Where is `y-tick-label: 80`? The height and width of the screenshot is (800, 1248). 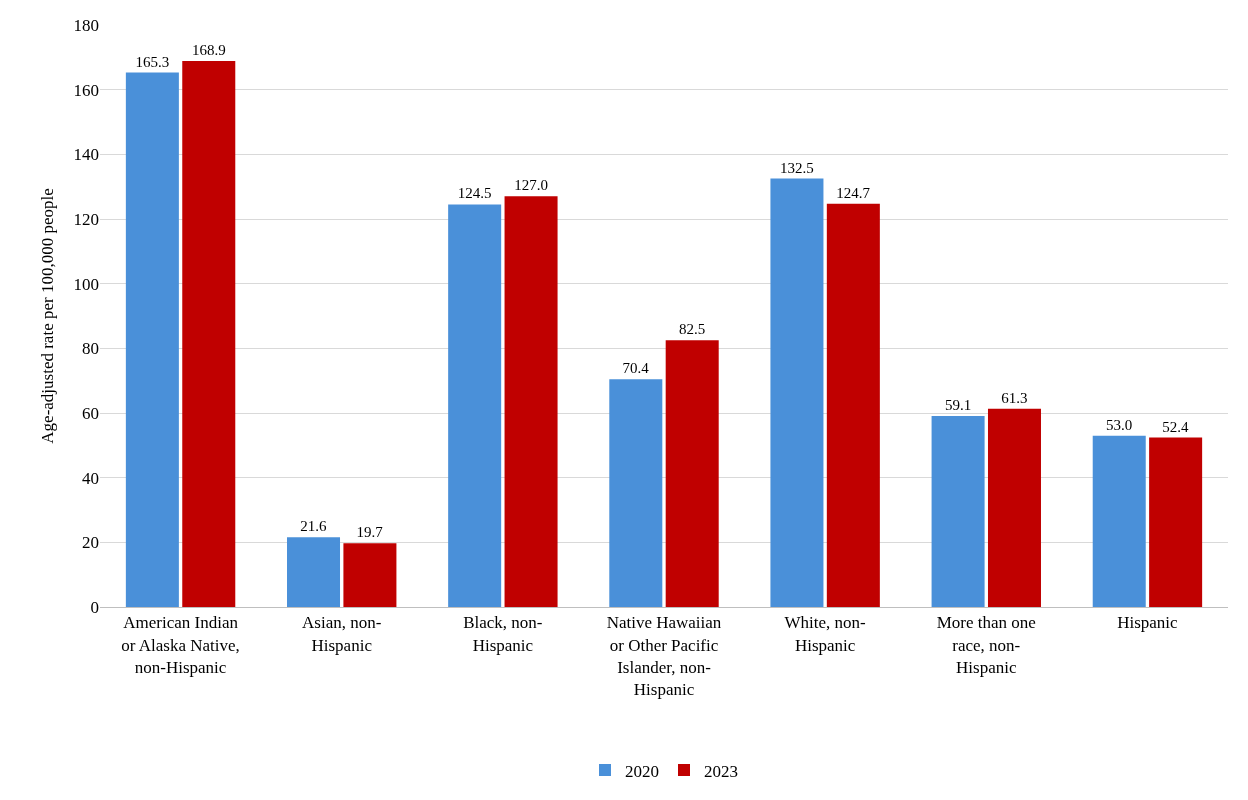 y-tick-label: 80 is located at coordinates (90, 349).